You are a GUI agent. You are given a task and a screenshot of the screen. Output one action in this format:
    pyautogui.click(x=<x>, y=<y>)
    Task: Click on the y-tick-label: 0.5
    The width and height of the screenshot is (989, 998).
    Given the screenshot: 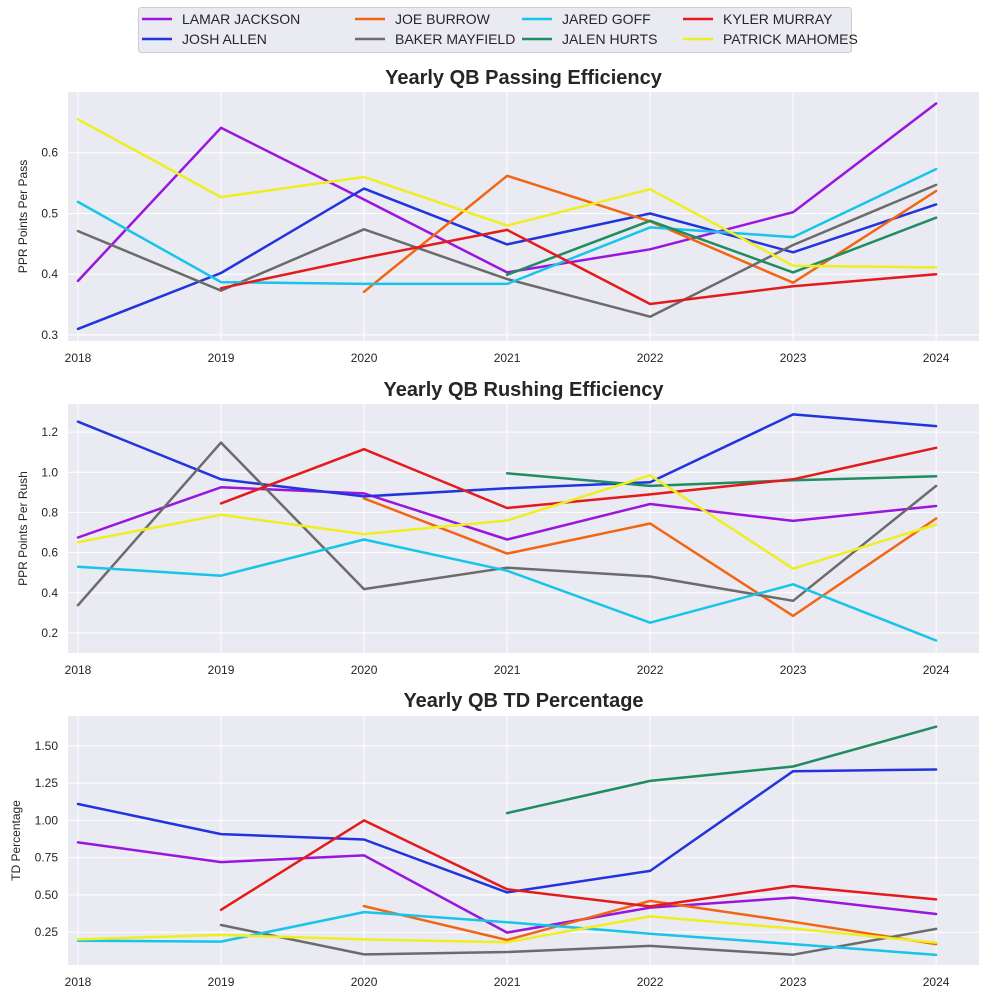 What is the action you would take?
    pyautogui.click(x=49, y=213)
    